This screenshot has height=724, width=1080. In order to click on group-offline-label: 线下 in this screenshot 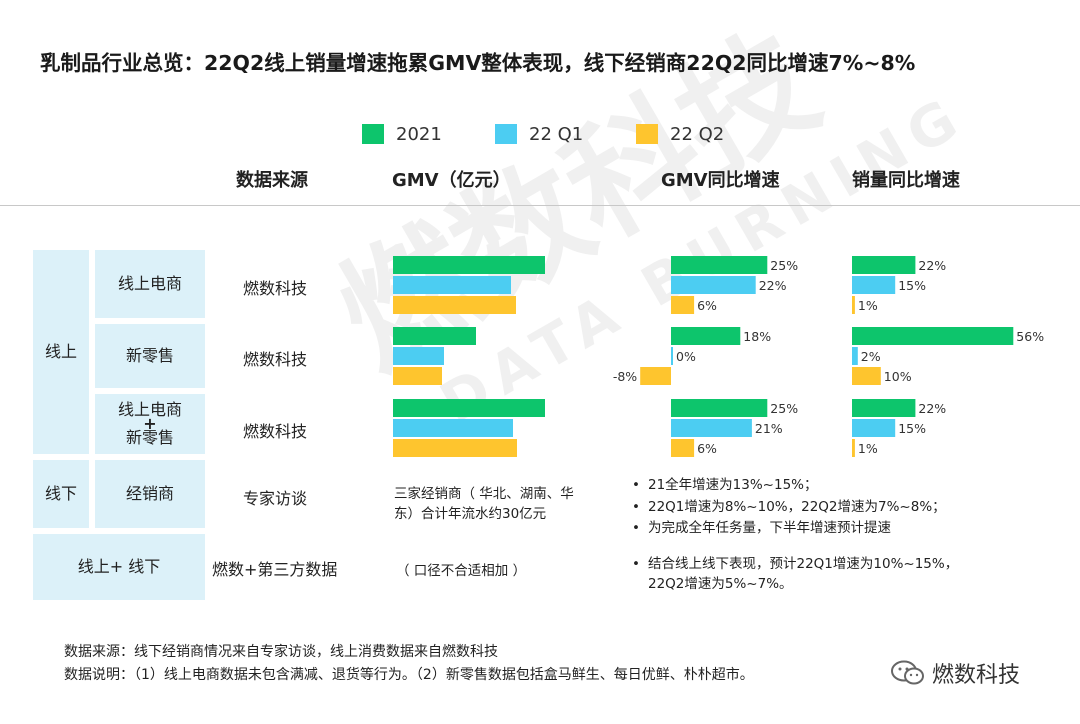, I will do `click(60, 493)`.